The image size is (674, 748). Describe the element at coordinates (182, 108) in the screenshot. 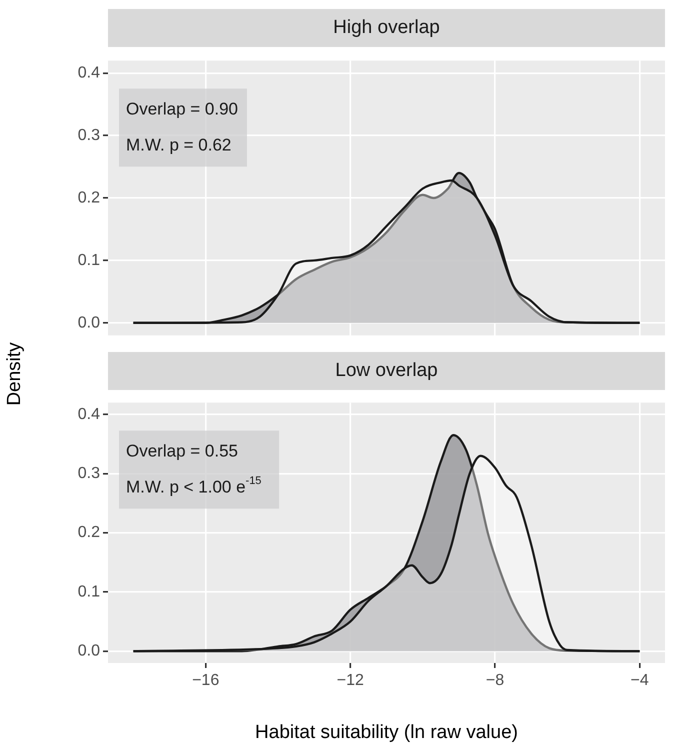

I see `annotation: Overlap = 0.90` at that location.